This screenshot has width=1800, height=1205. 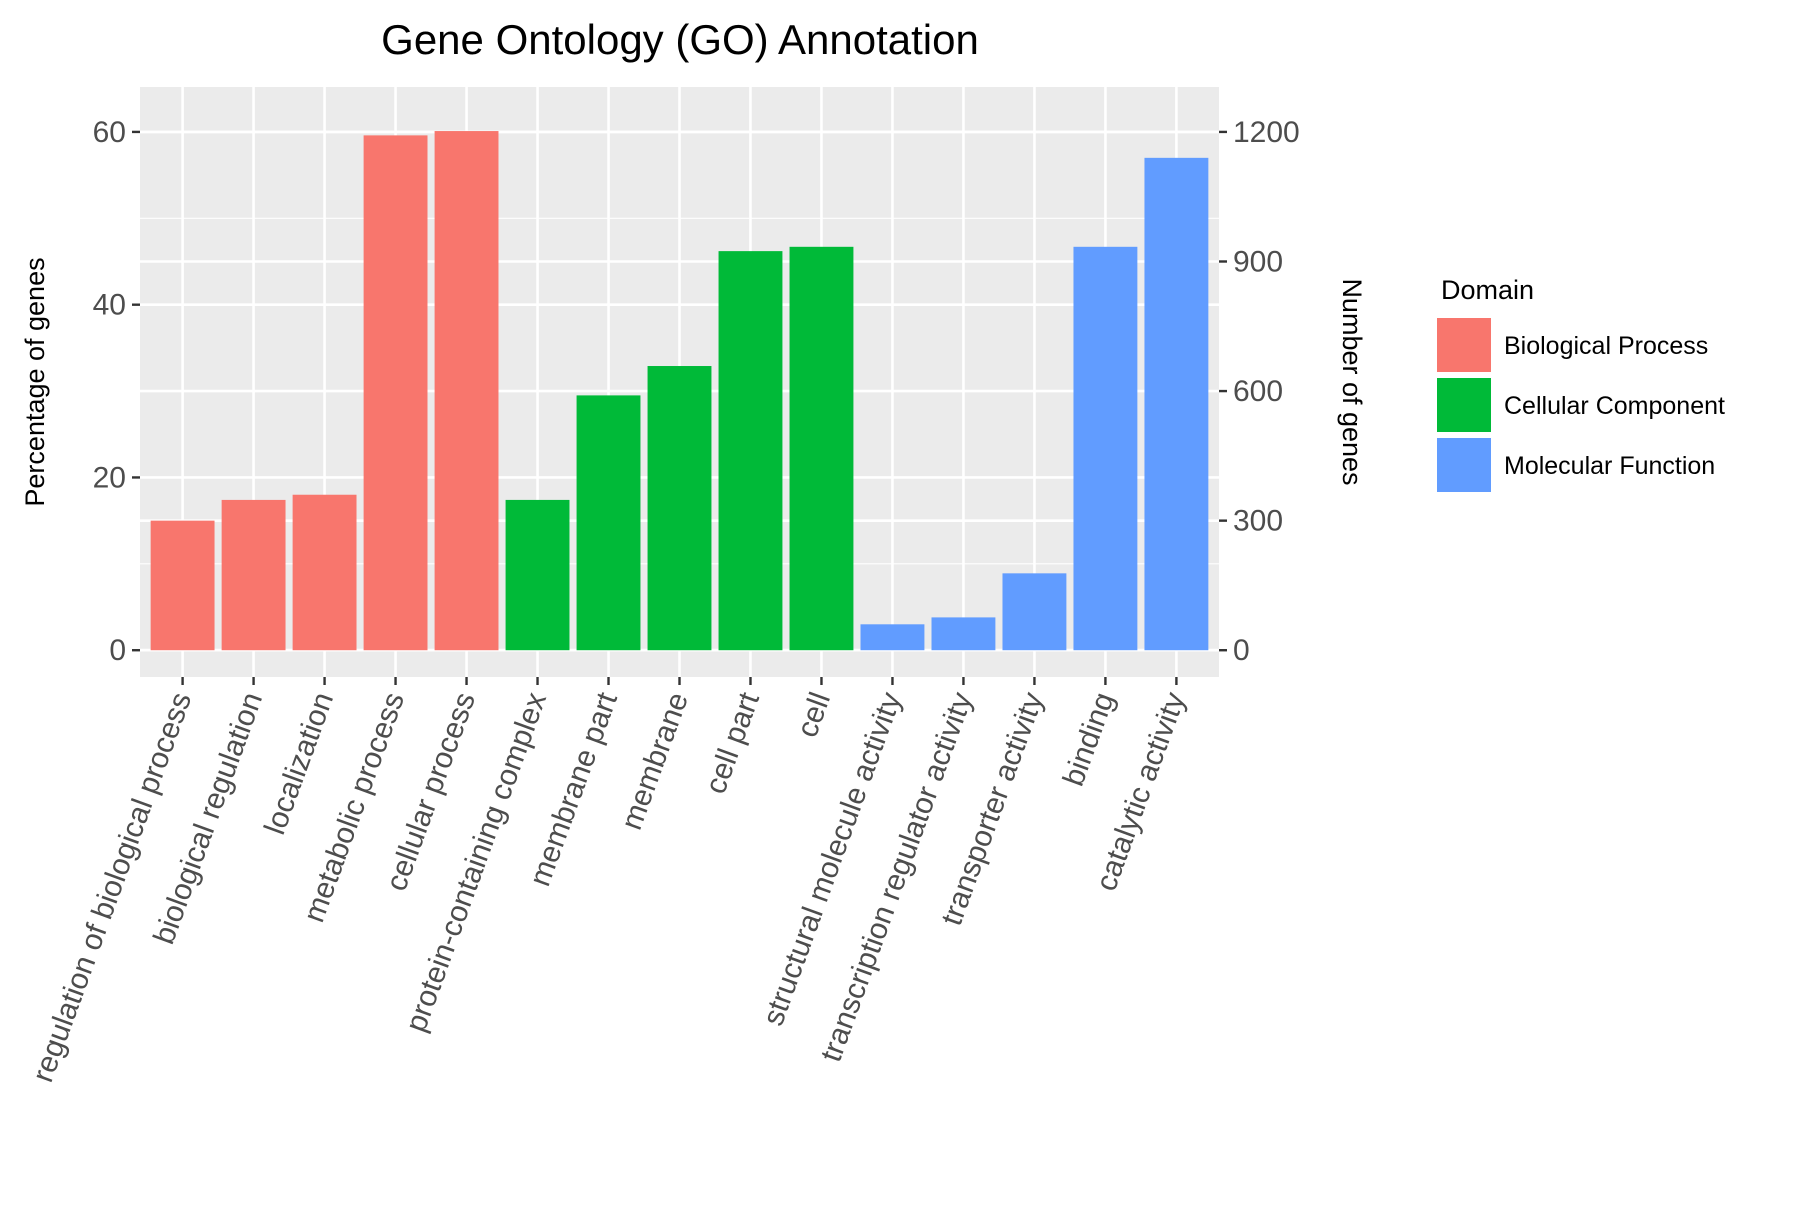 I want to click on bar-structural-molecule-activity, so click(x=892, y=637).